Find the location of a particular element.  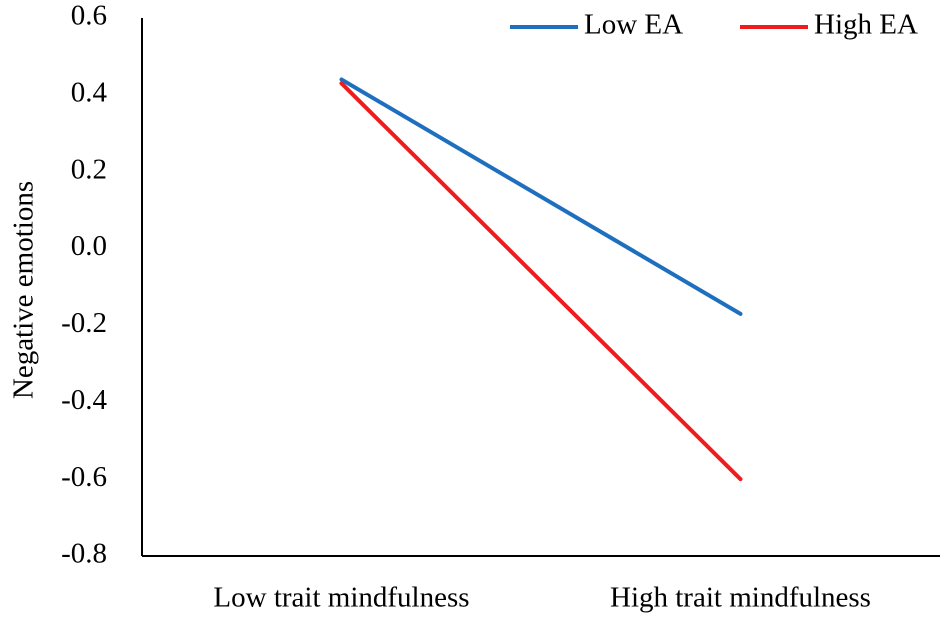

legend-label: High EA is located at coordinates (866, 25).